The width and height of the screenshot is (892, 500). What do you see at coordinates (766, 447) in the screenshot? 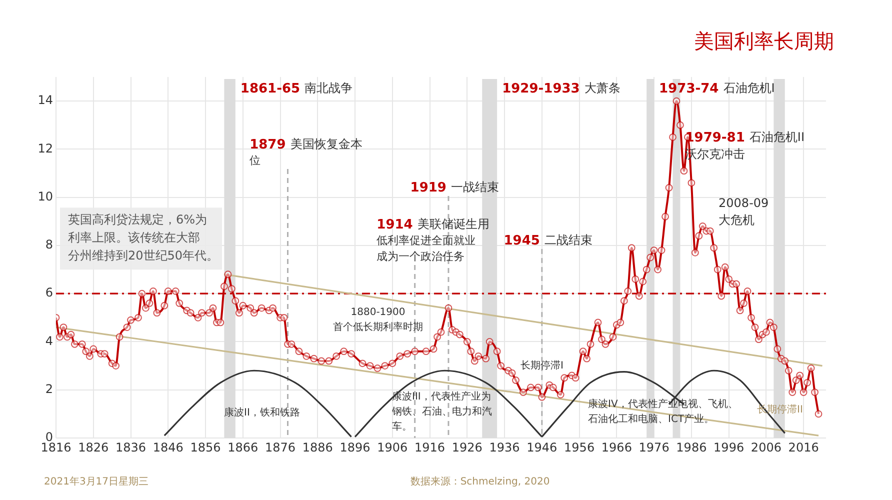
I see `x-tick-label: 2006` at bounding box center [766, 447].